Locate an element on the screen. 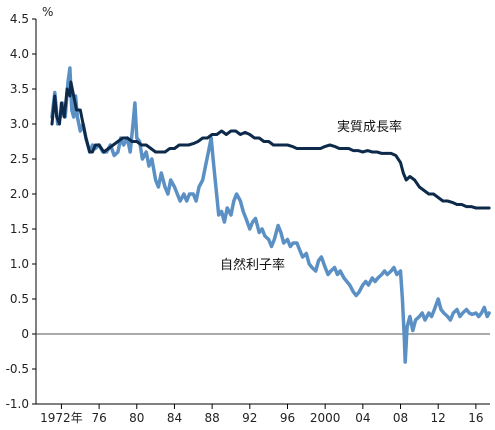 The width and height of the screenshot is (495, 430). y-tick-label: 3.5 is located at coordinates (19, 89).